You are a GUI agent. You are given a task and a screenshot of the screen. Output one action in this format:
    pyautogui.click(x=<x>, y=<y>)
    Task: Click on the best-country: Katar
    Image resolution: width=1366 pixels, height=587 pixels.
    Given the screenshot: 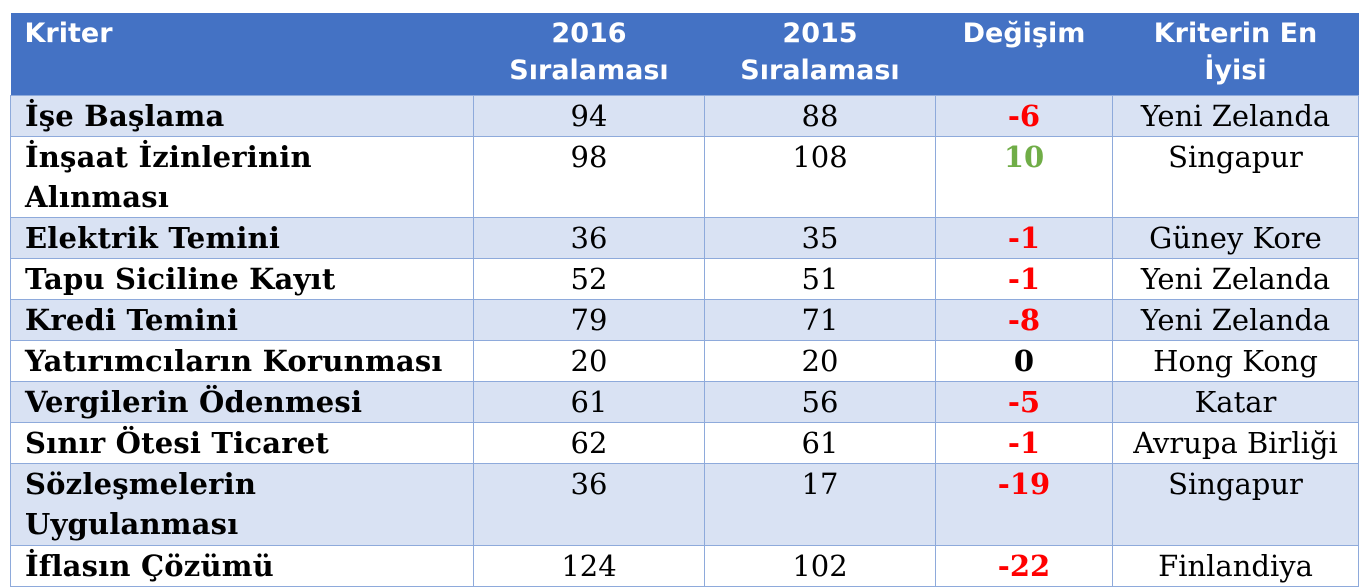 What is the action you would take?
    pyautogui.click(x=1235, y=402)
    